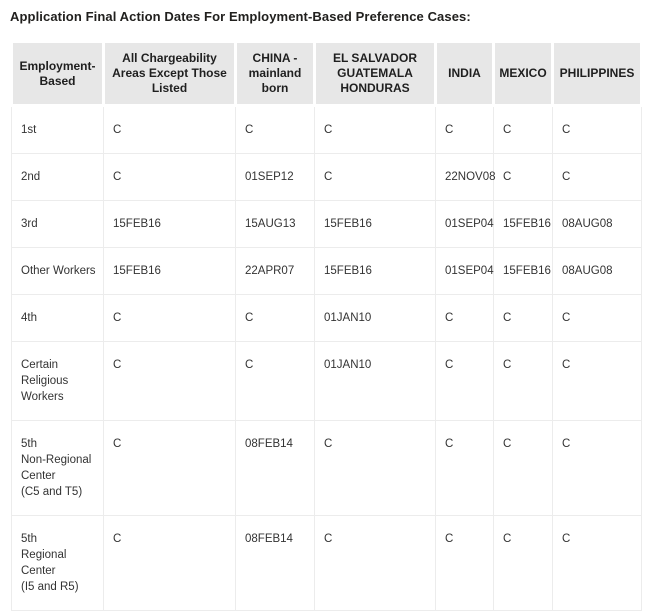 Image resolution: width=650 pixels, height=612 pixels. I want to click on col-header-el-salvador-guatemala-honduras: EL SALVADOR GUATEMALA HONDURAS, so click(375, 73).